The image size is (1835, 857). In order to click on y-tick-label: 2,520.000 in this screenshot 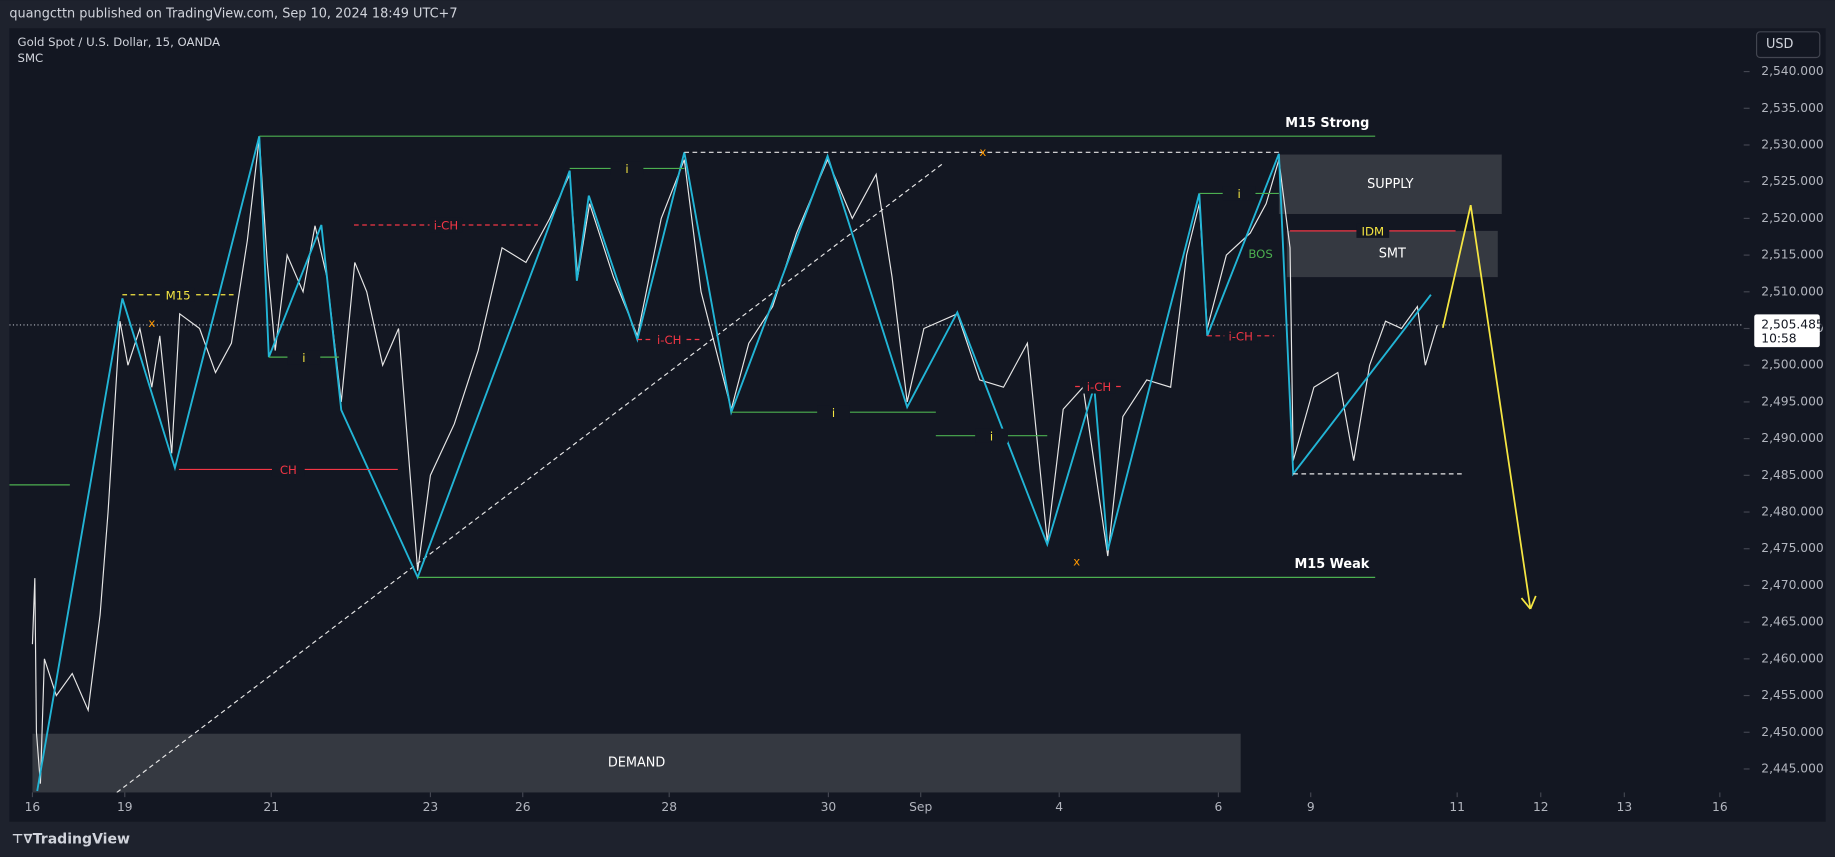, I will do `click(1792, 218)`.